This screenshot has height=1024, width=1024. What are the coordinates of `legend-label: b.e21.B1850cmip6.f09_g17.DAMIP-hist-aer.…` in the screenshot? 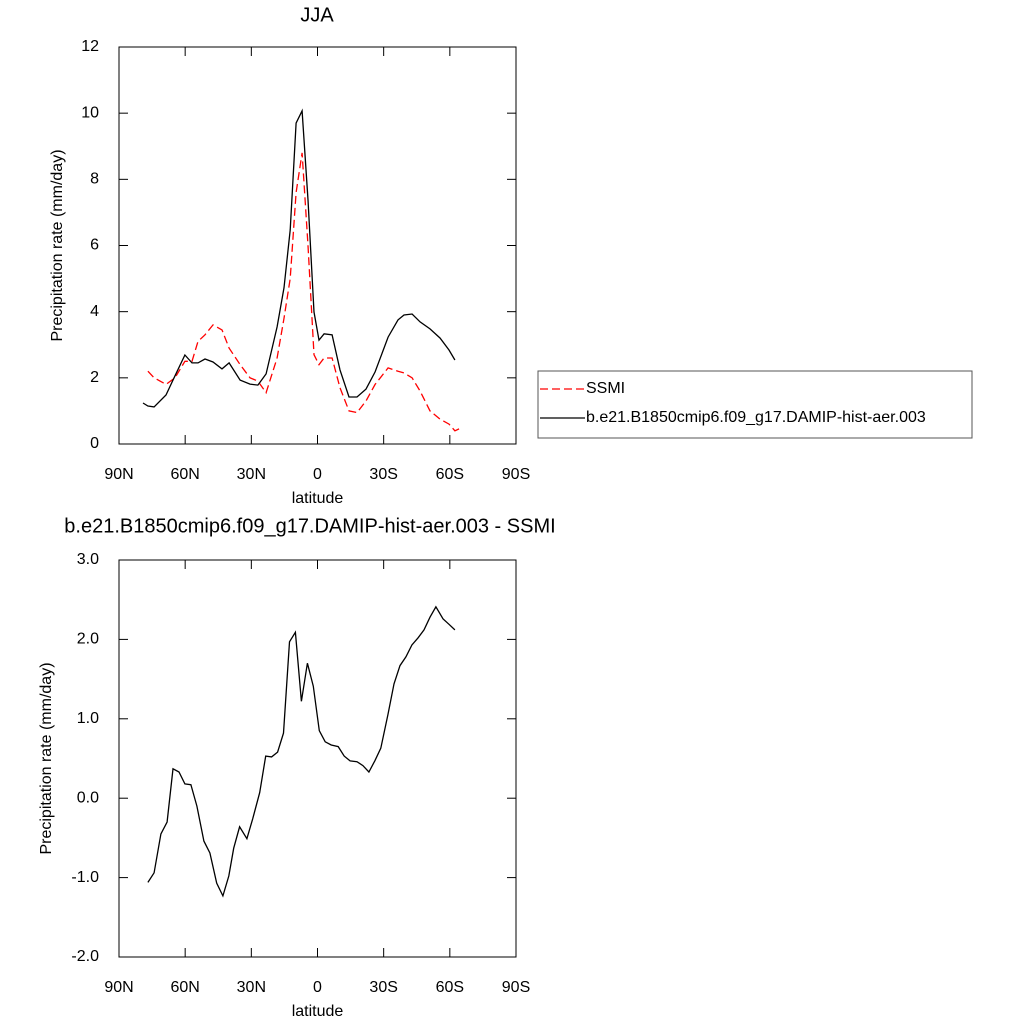 It's located at (756, 417).